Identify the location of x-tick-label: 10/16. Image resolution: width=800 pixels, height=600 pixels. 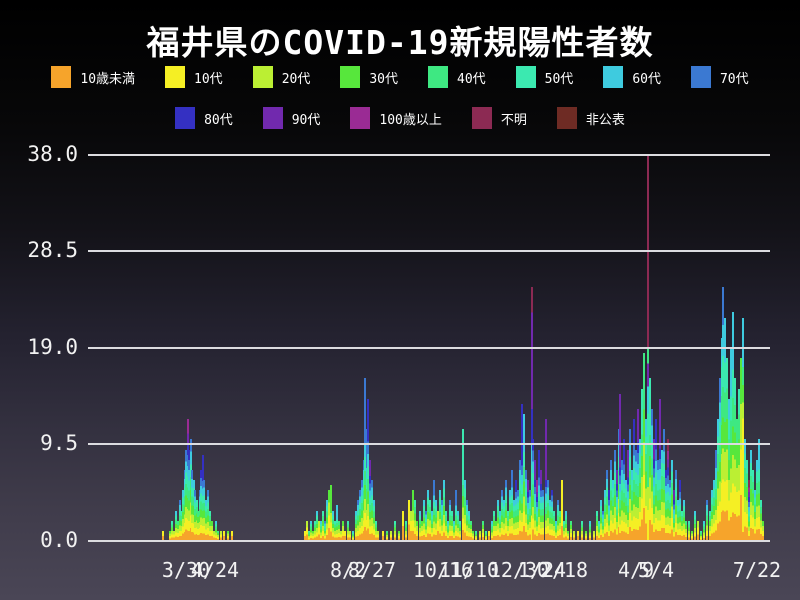
(443, 570).